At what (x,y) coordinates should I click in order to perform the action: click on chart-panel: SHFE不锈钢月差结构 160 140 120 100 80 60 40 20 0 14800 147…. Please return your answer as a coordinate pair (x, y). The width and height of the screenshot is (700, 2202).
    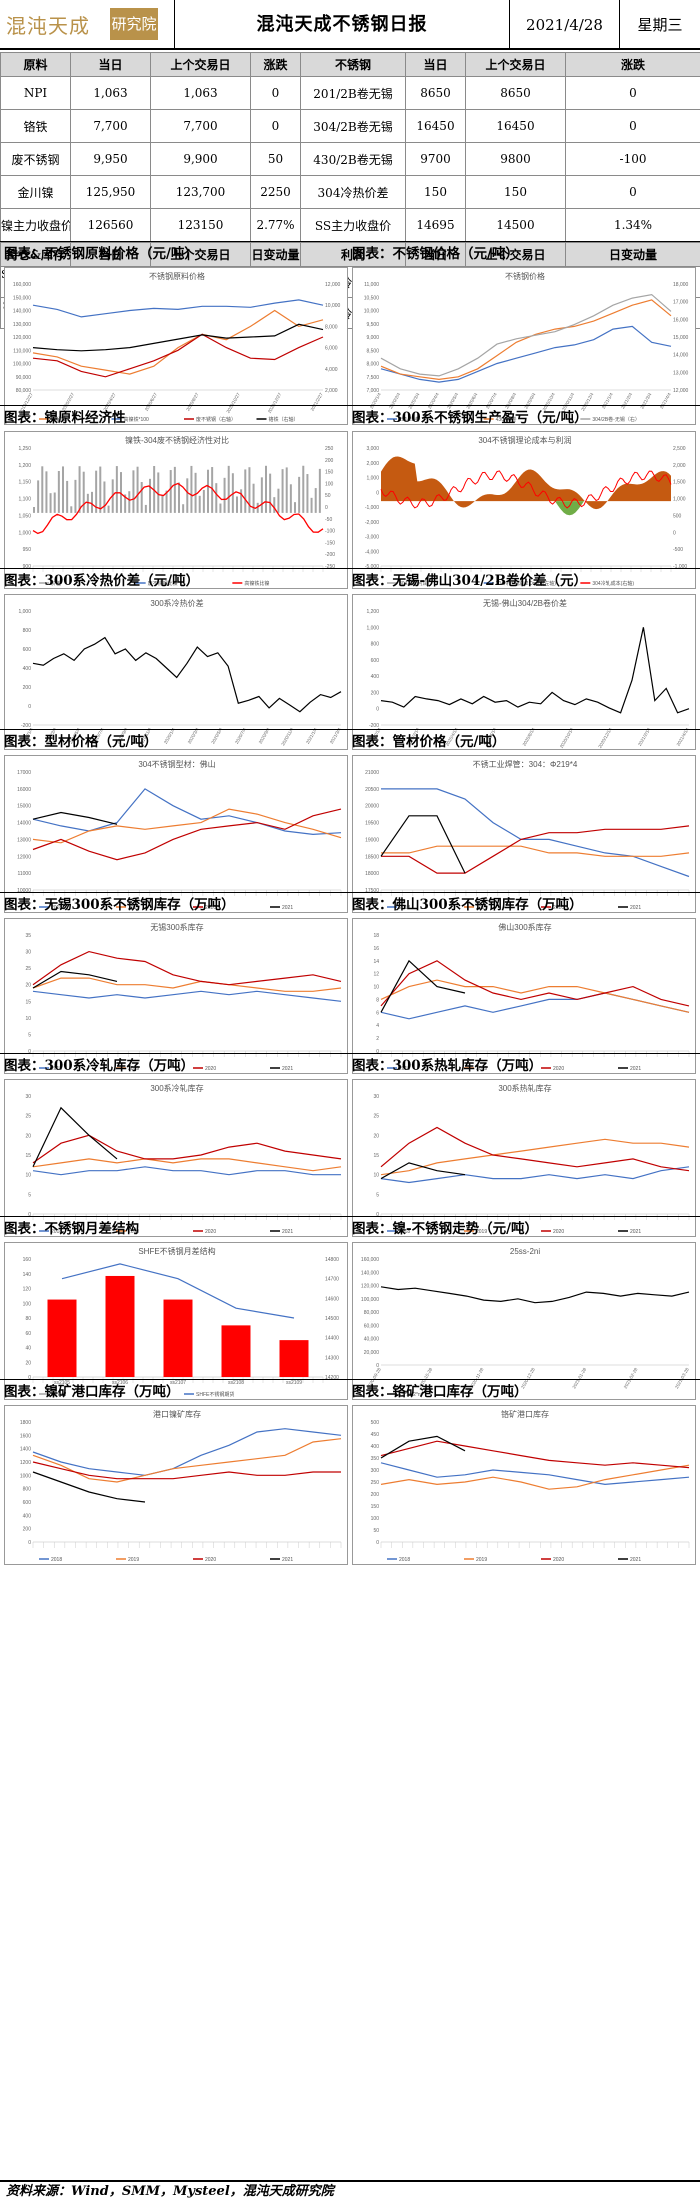
    Looking at the image, I should click on (176, 1321).